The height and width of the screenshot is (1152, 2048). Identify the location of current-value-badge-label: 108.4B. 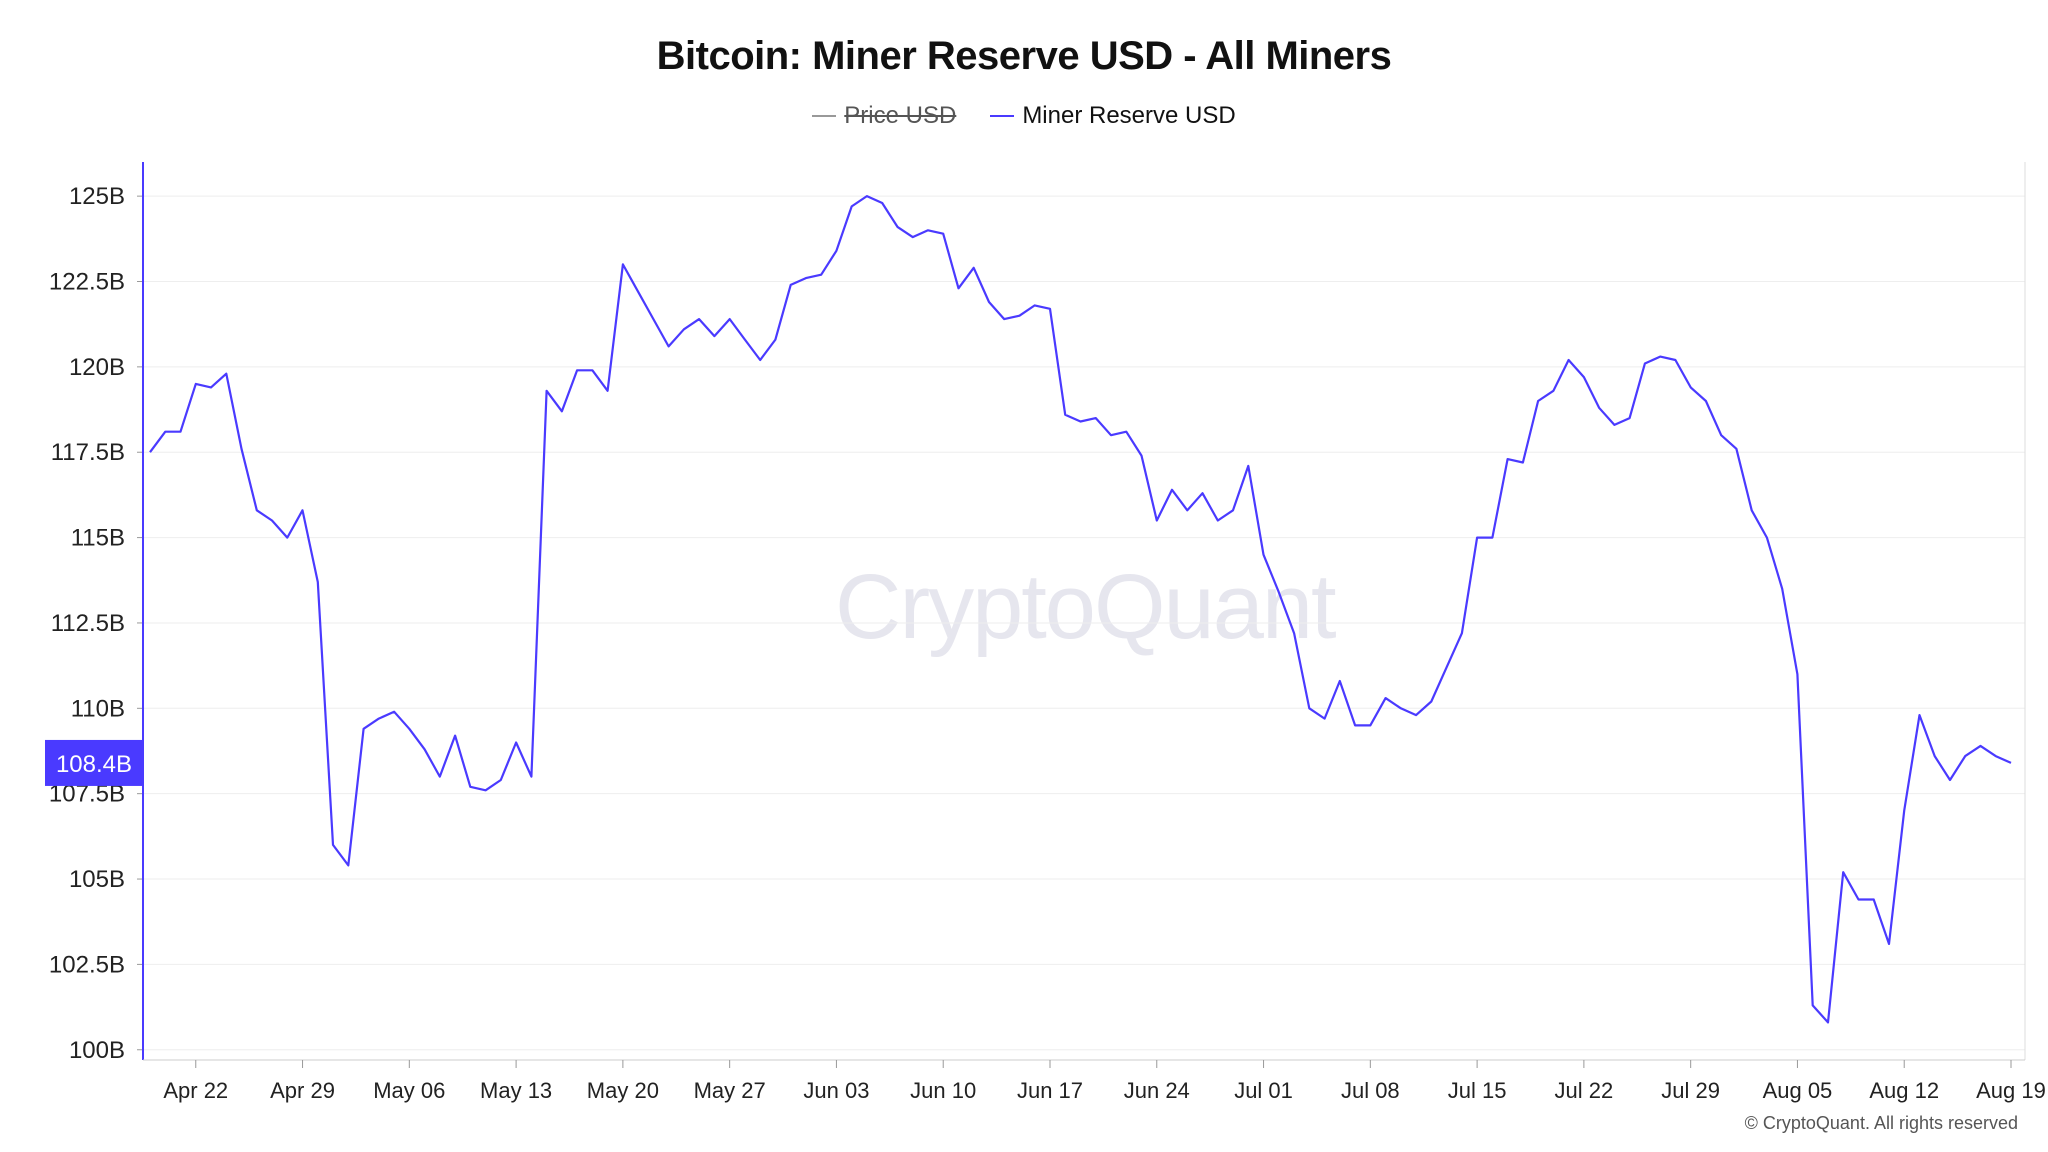
(94, 764).